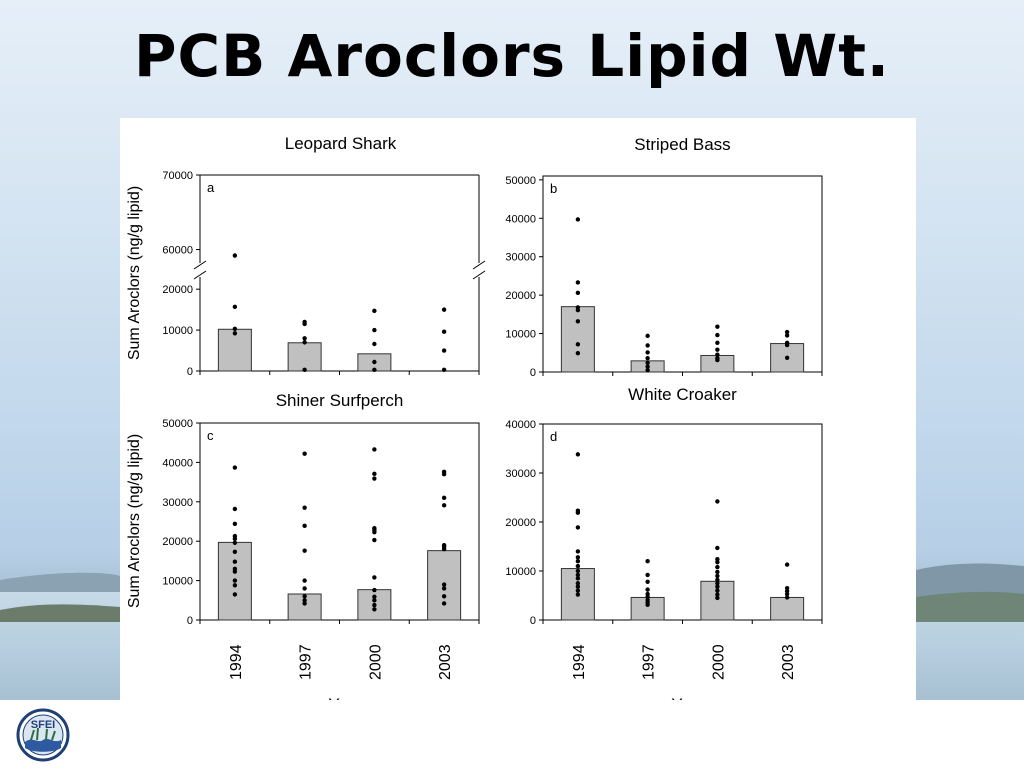  What do you see at coordinates (340, 400) in the screenshot?
I see `chart-title: Shiner Surfperch` at bounding box center [340, 400].